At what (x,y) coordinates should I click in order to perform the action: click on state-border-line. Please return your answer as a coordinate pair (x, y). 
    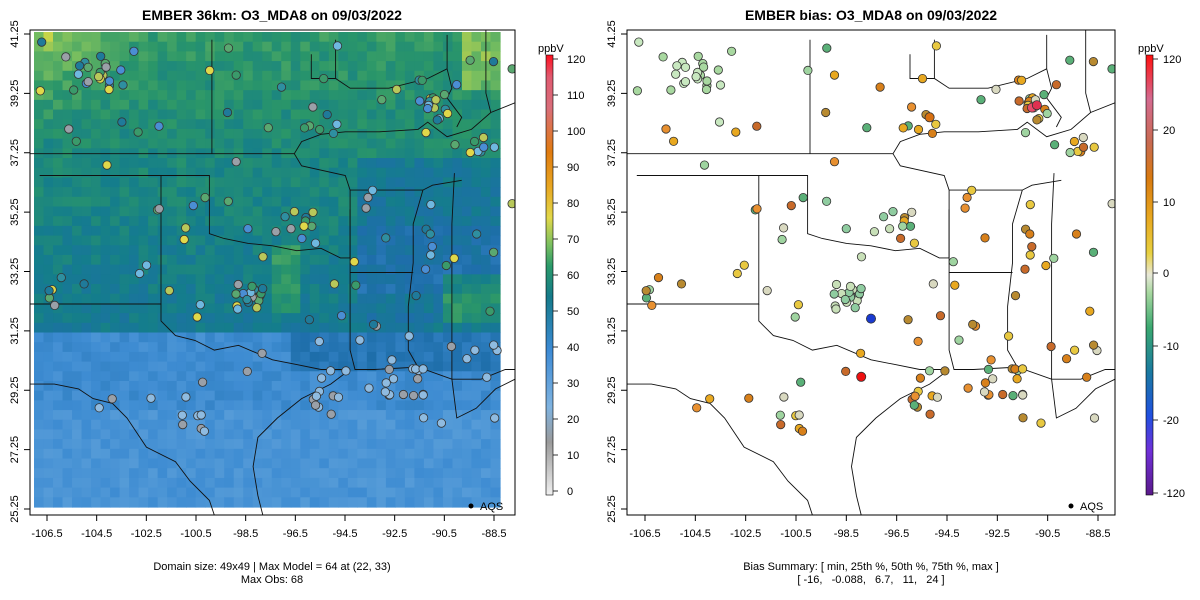
    Looking at the image, I should click on (1088, 71).